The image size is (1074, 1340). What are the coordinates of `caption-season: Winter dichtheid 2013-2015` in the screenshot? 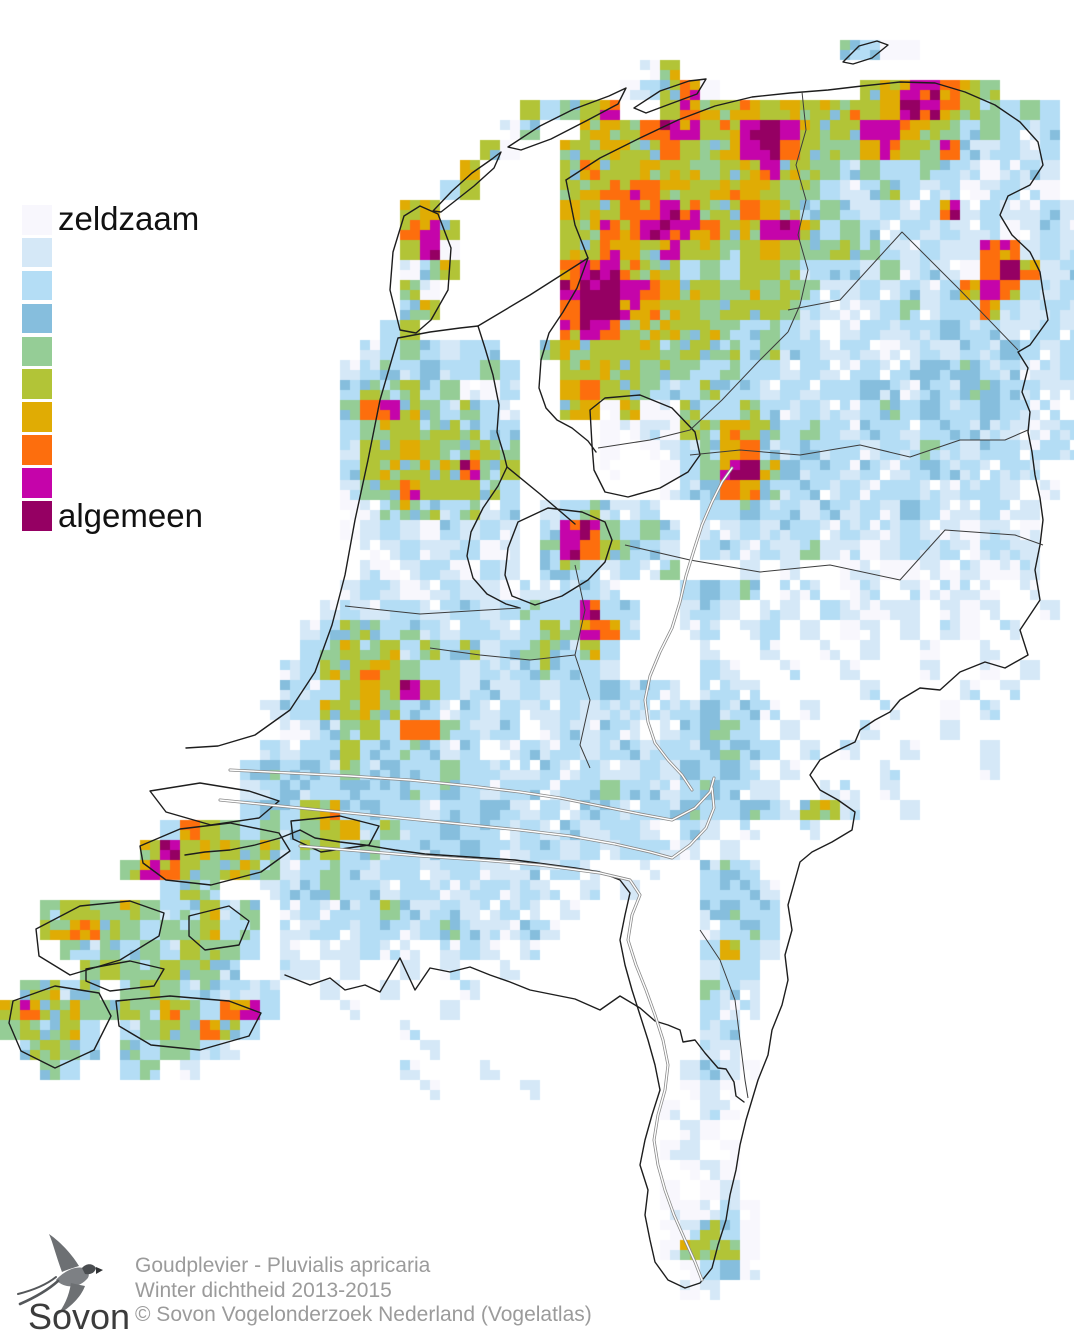 It's located at (263, 1290).